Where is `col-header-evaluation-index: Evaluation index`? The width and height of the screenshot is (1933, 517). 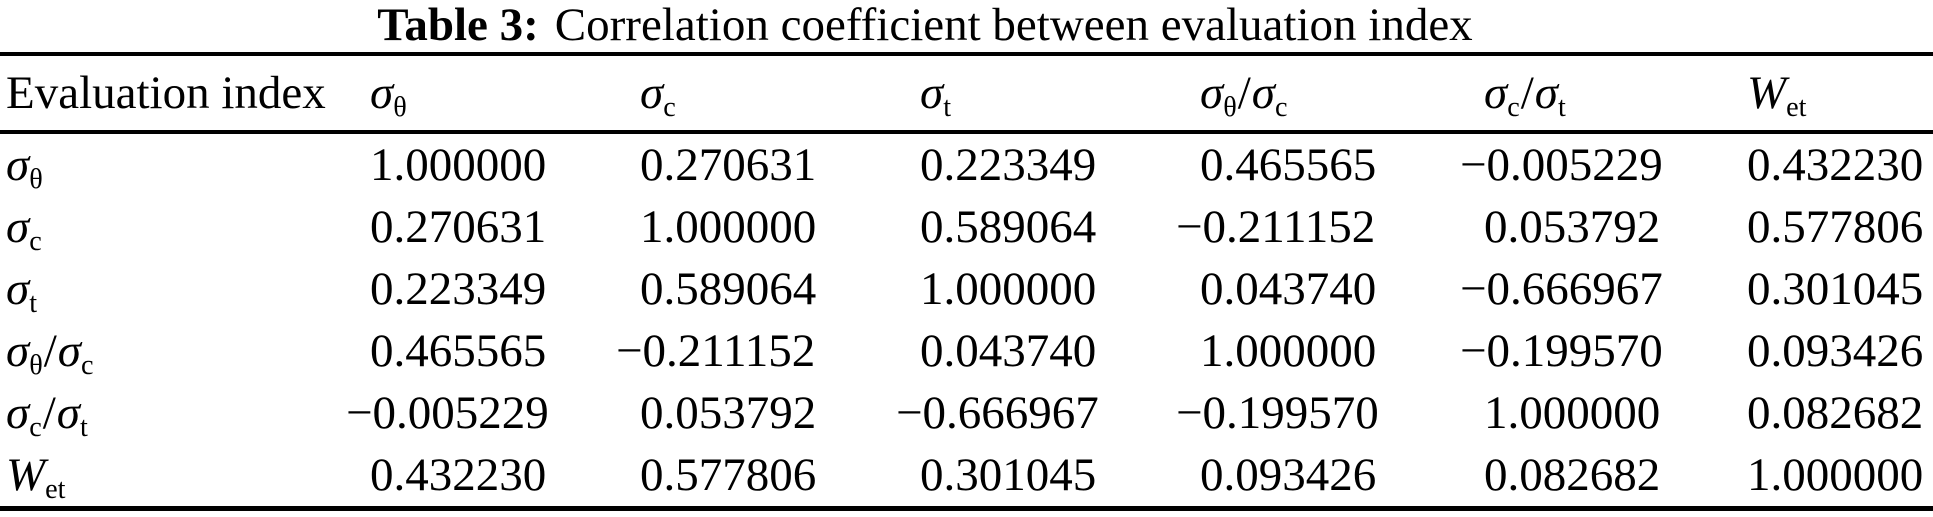 col-header-evaluation-index: Evaluation index is located at coordinates (185, 94).